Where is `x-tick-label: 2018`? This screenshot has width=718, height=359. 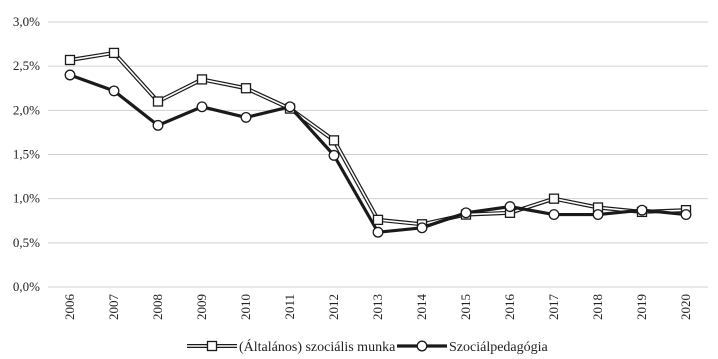 x-tick-label: 2018 is located at coordinates (597, 307).